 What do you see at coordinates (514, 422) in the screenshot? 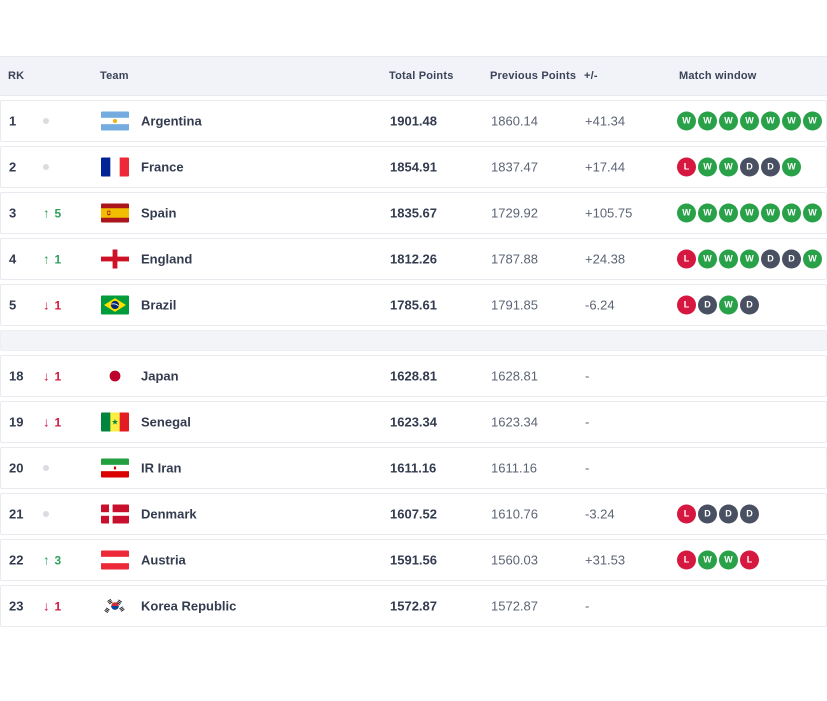
I see `previous-points-value: 1623.34` at bounding box center [514, 422].